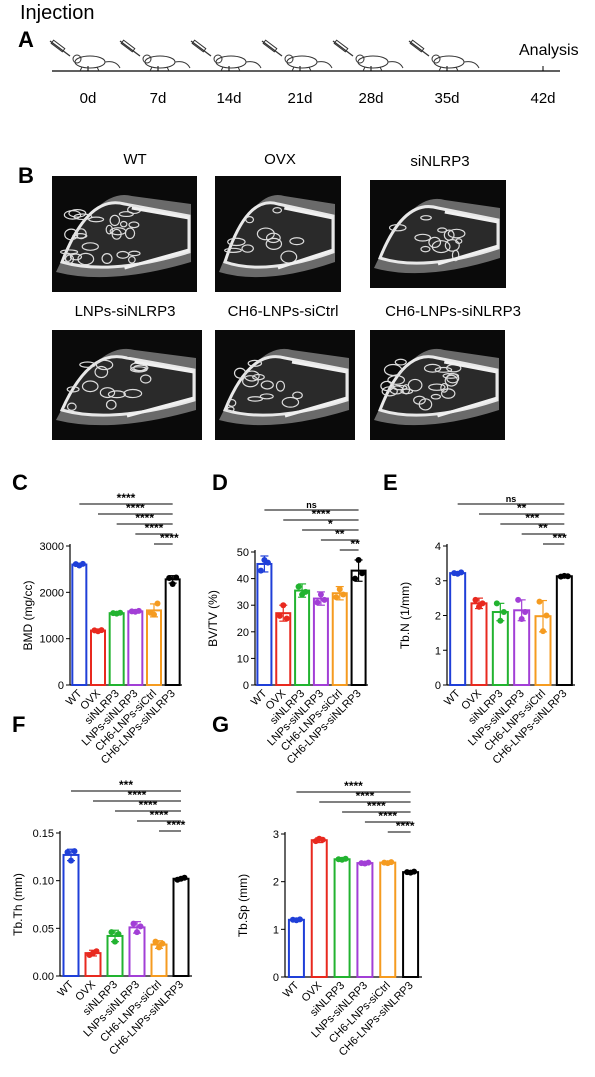 The width and height of the screenshot is (595, 1077). I want to click on y-axis-label: Tb.Sp (mm), so click(243, 905).